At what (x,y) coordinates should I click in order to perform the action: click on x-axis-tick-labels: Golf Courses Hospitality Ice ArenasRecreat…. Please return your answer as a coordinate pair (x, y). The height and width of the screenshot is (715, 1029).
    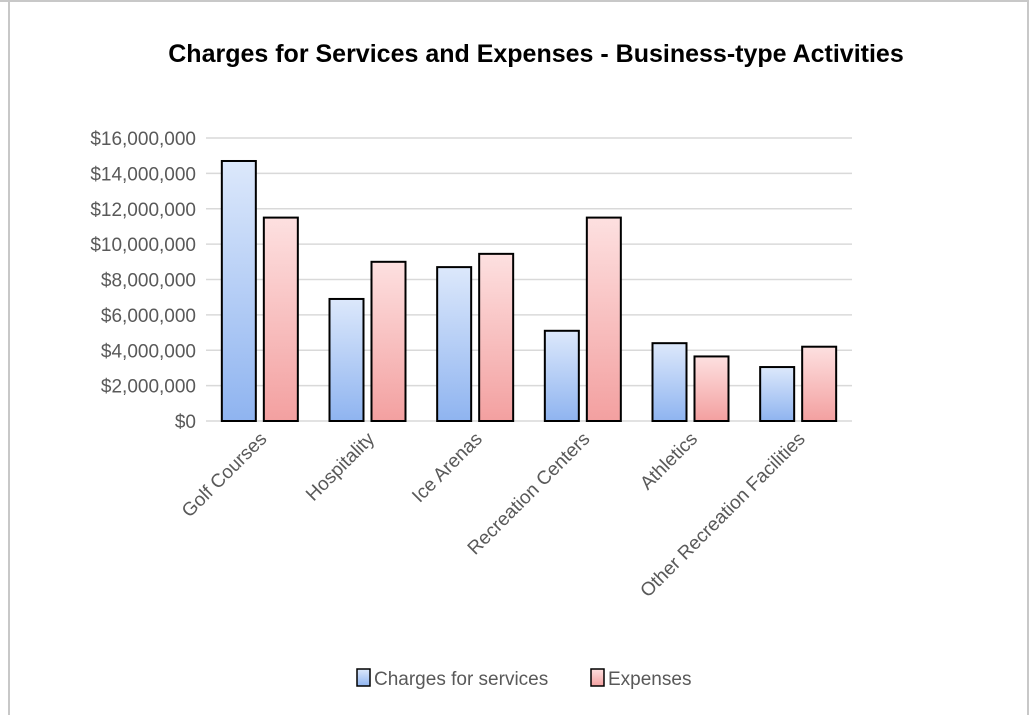
    Looking at the image, I should click on (494, 514).